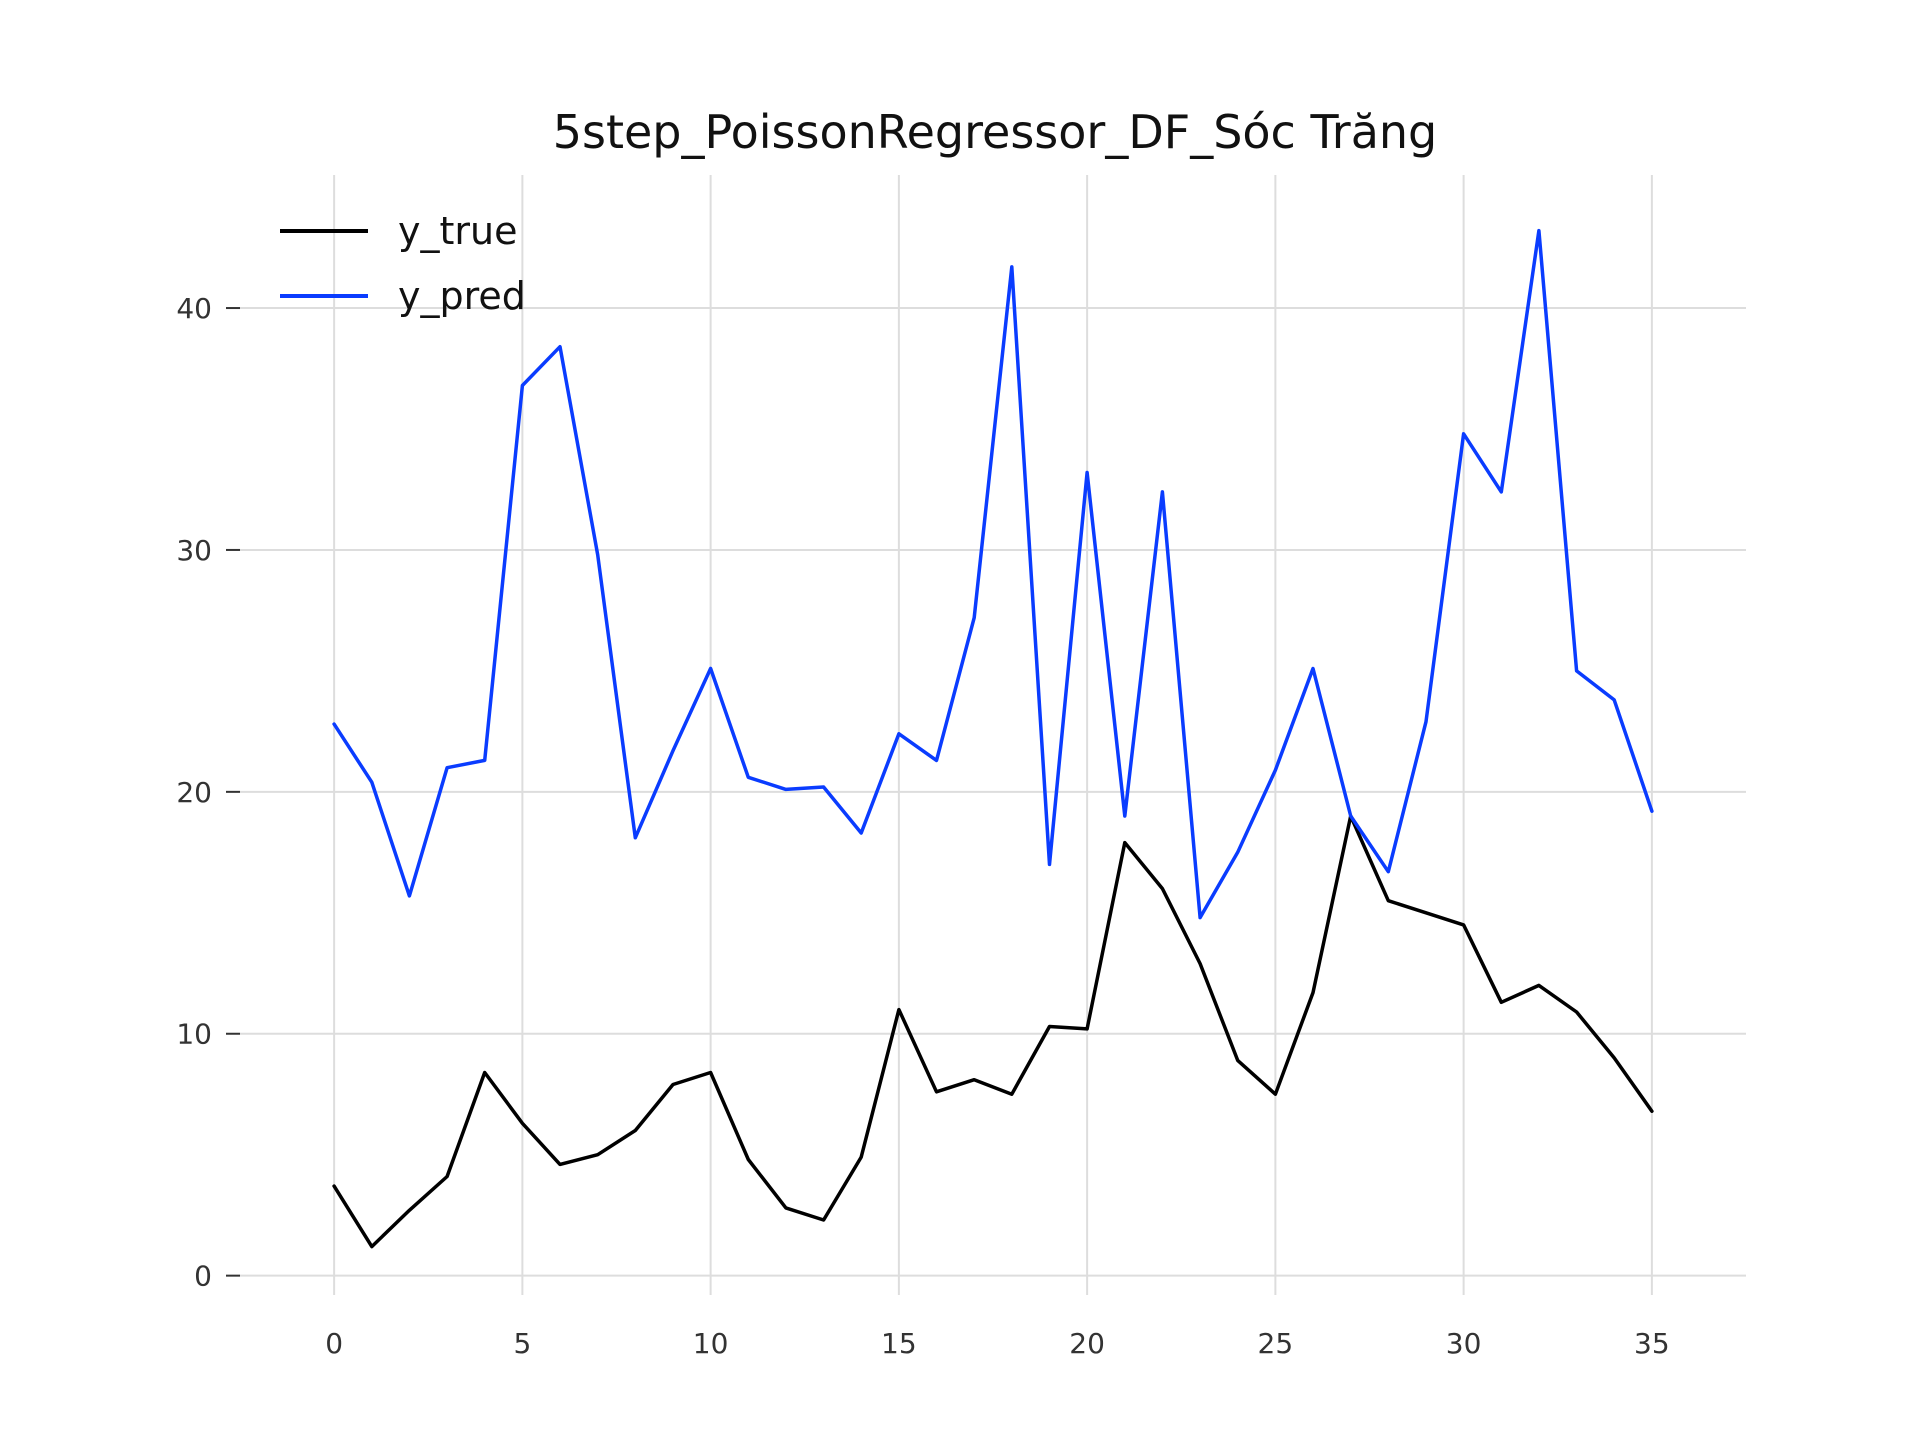 This screenshot has height=1444, width=1920. Describe the element at coordinates (899, 1343) in the screenshot. I see `x-tick-label: 15` at that location.